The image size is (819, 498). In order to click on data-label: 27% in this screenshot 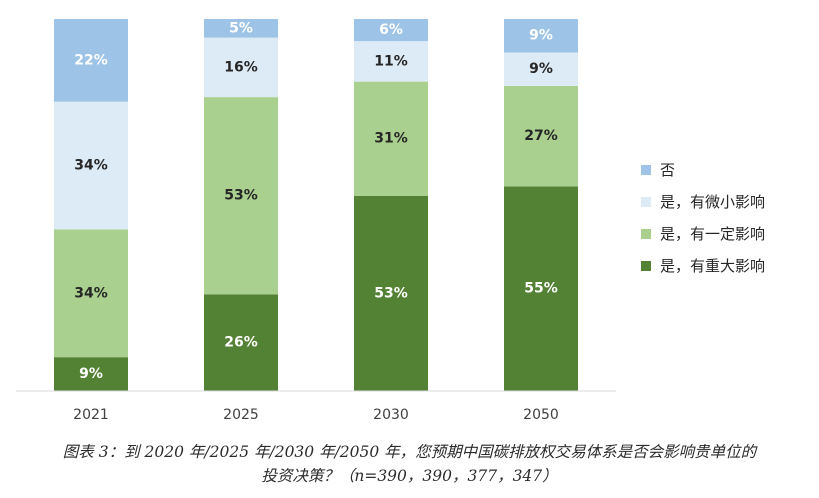, I will do `click(541, 136)`.